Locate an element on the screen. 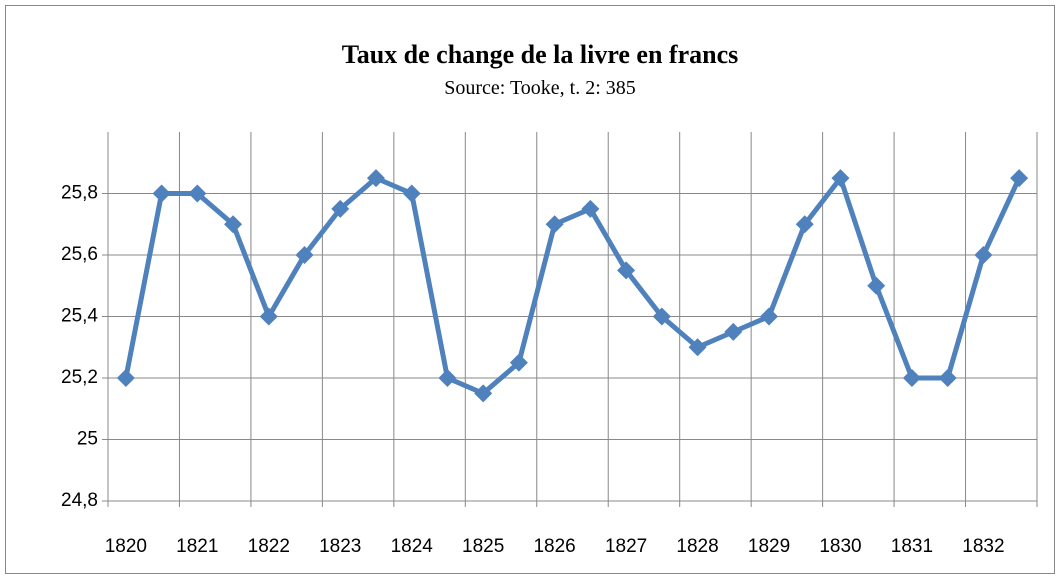  chart-subtitle: Source: Tooke, t. 2: 385 is located at coordinates (540, 88).